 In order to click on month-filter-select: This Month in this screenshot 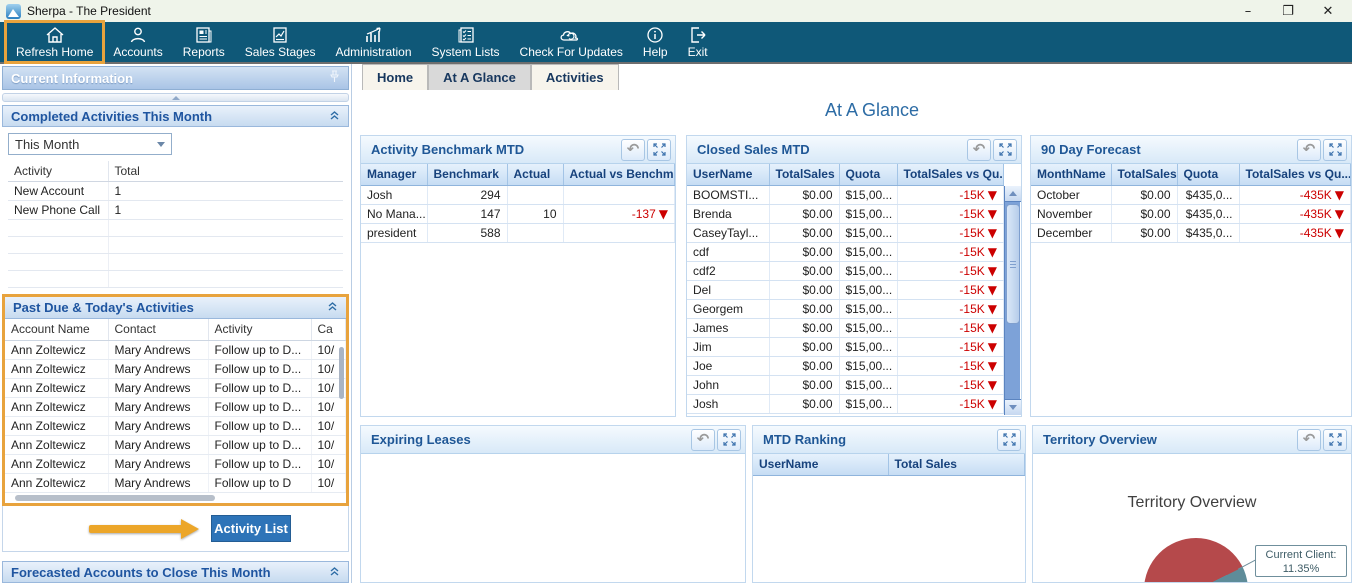, I will do `click(90, 144)`.